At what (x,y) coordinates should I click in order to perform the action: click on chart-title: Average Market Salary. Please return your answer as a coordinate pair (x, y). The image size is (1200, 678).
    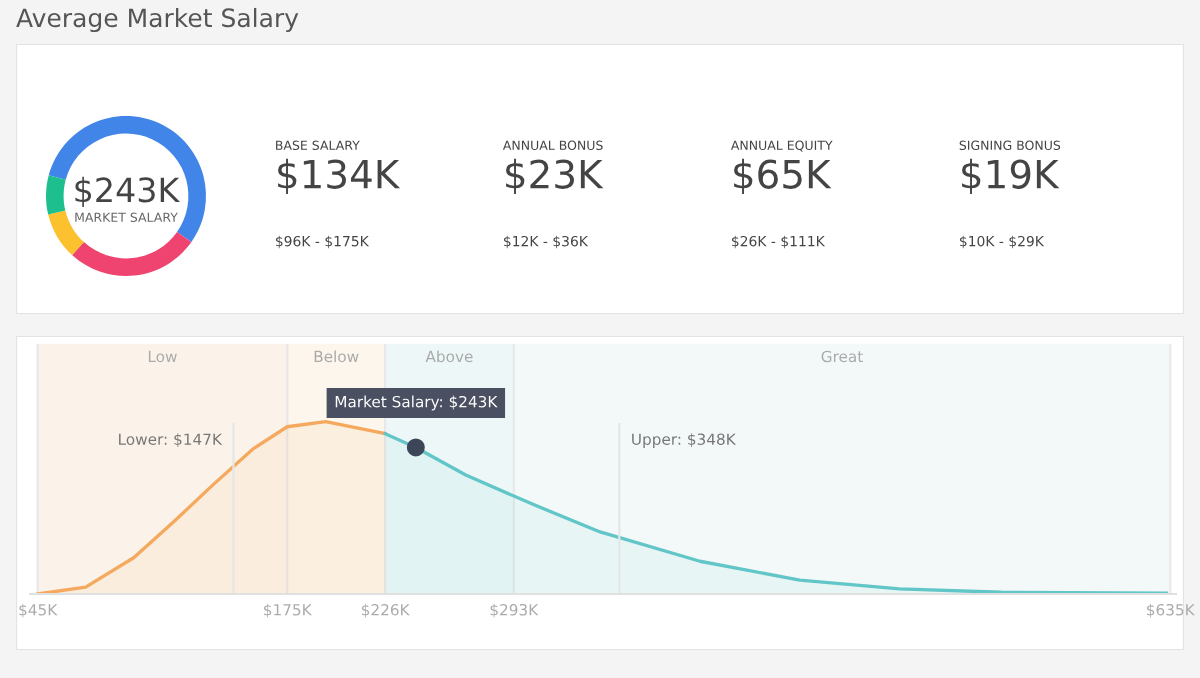
    Looking at the image, I should click on (157, 20).